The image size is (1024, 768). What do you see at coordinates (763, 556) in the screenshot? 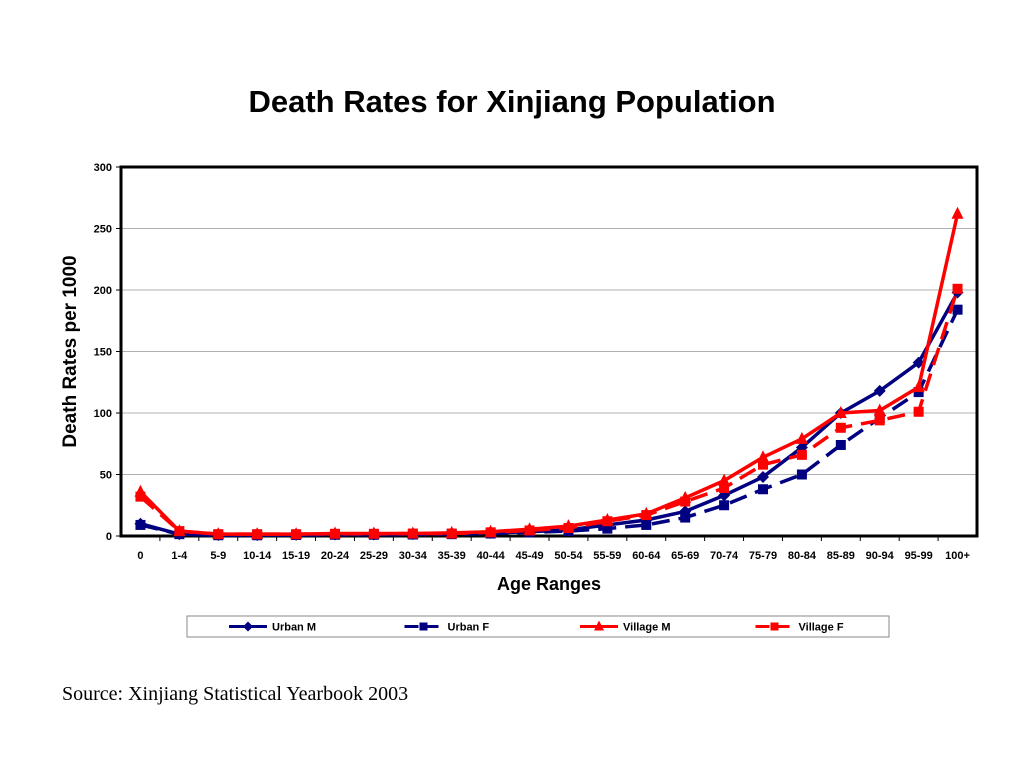
I see `x-tick-label: 75-79` at bounding box center [763, 556].